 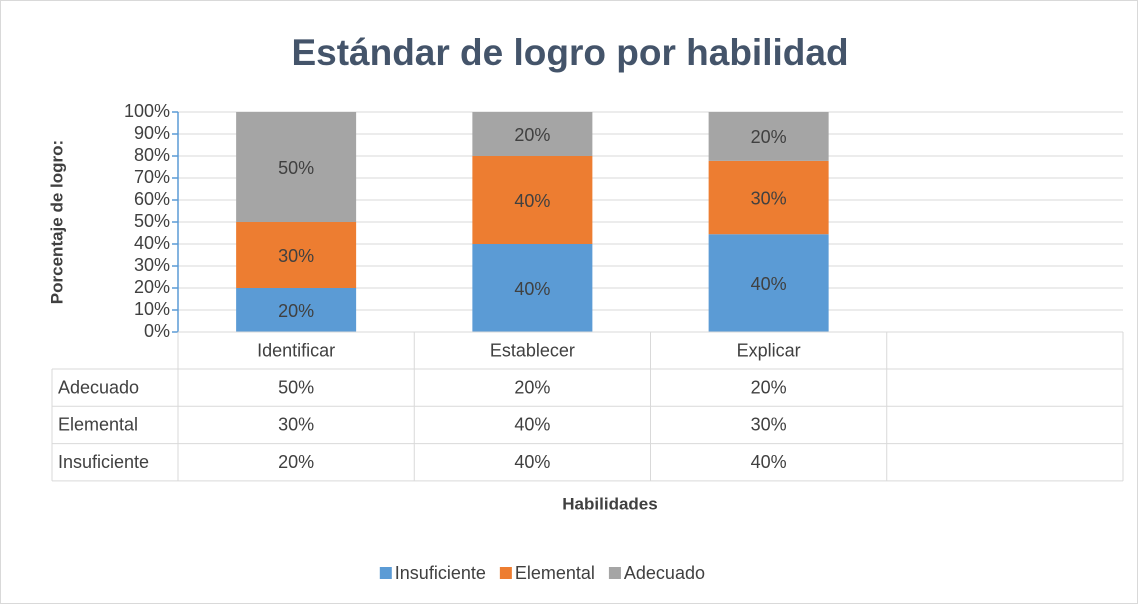 I want to click on y-tick-label: 40%, so click(x=152, y=243).